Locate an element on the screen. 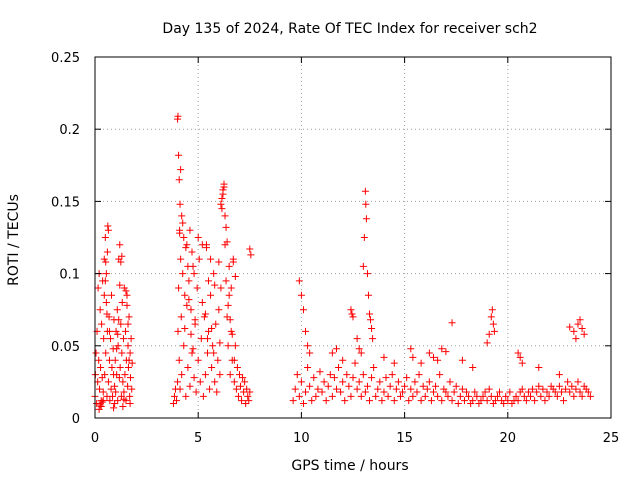 This screenshot has width=640, height=480. y-tick-labels: 0 0.05 0.1 0.15 0.2 0.25 is located at coordinates (65, 239).